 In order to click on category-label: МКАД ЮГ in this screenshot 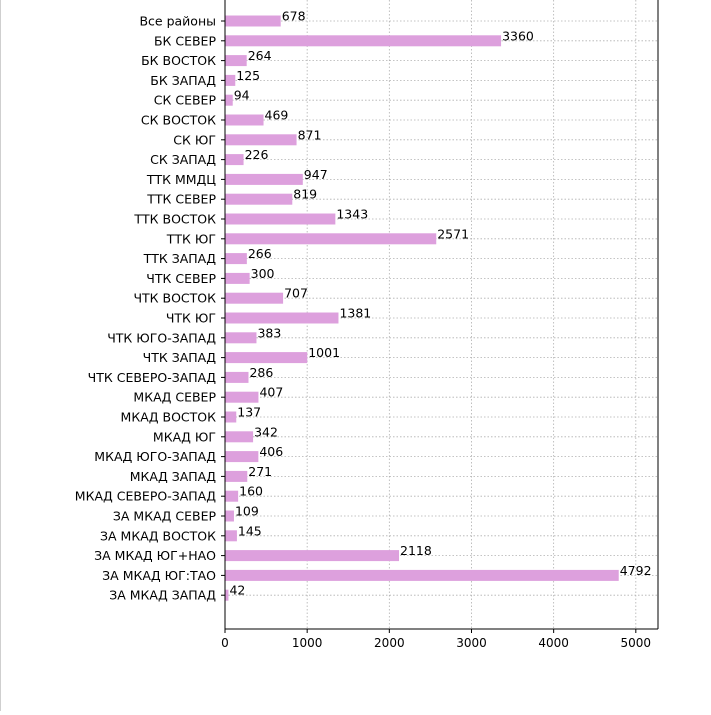, I will do `click(184, 436)`.